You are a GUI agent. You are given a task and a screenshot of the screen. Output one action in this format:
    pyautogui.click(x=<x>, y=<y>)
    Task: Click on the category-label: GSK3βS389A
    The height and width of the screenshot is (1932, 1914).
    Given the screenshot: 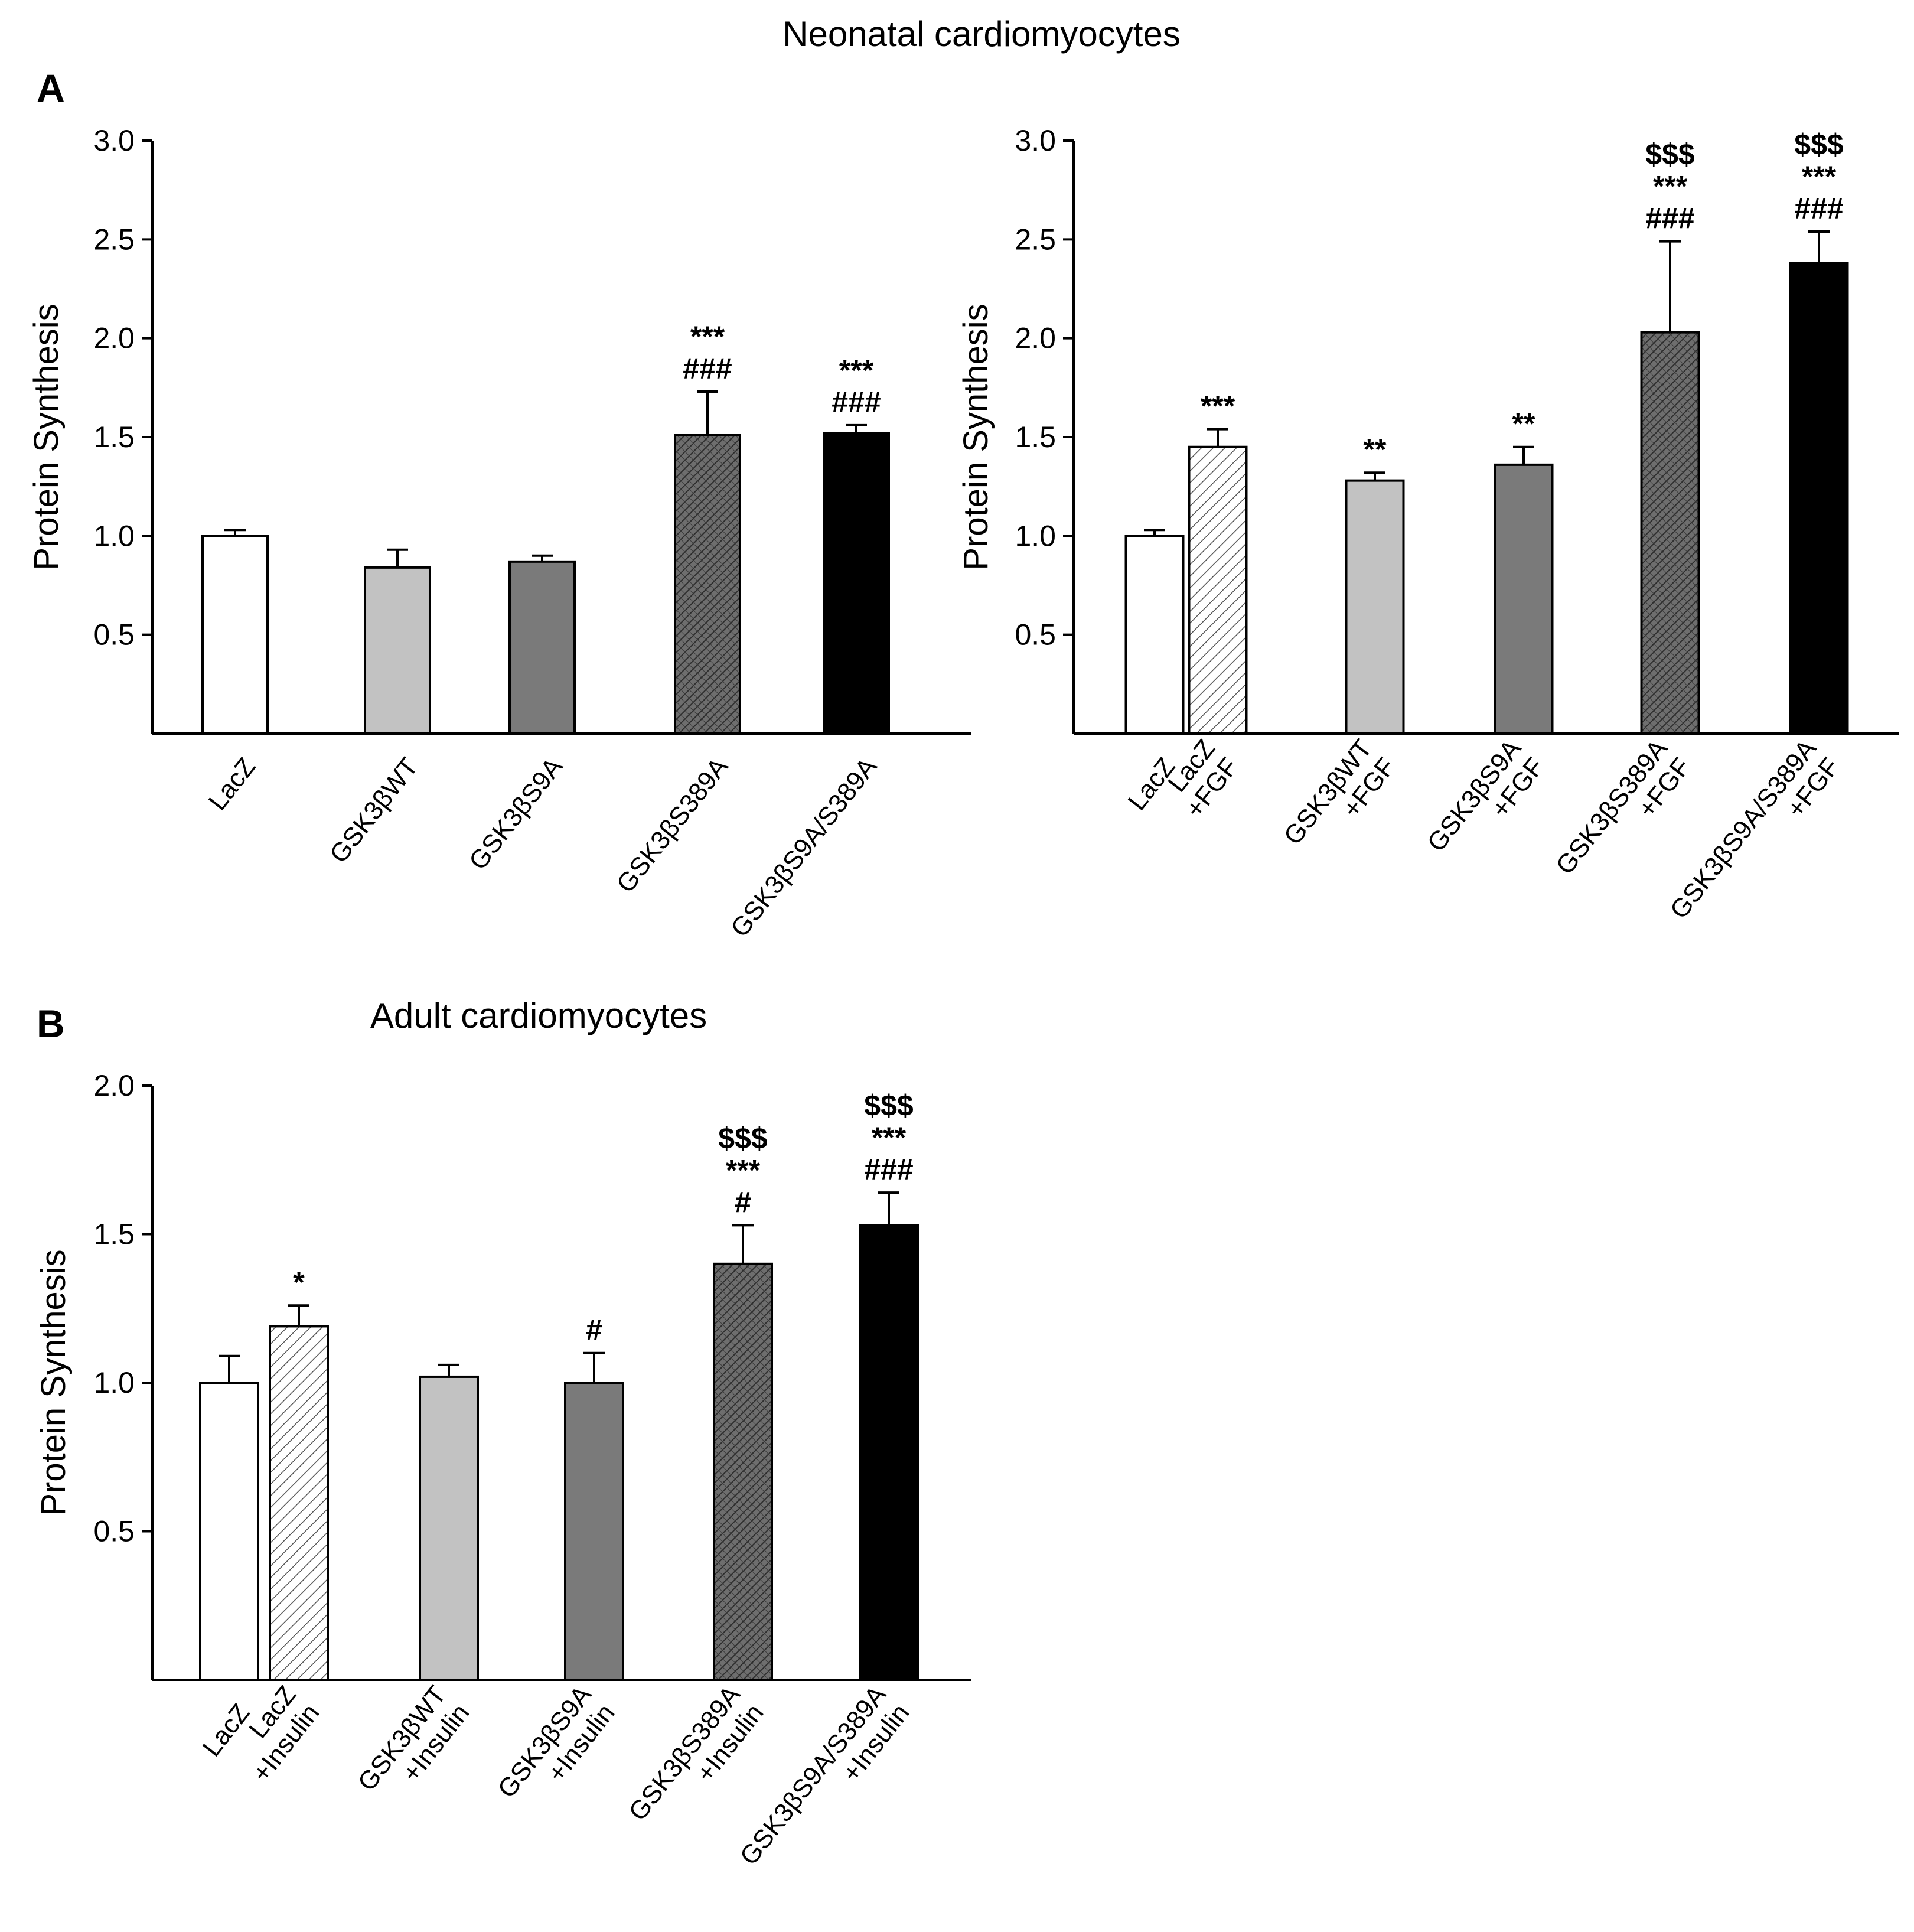 What is the action you would take?
    pyautogui.click(x=672, y=825)
    